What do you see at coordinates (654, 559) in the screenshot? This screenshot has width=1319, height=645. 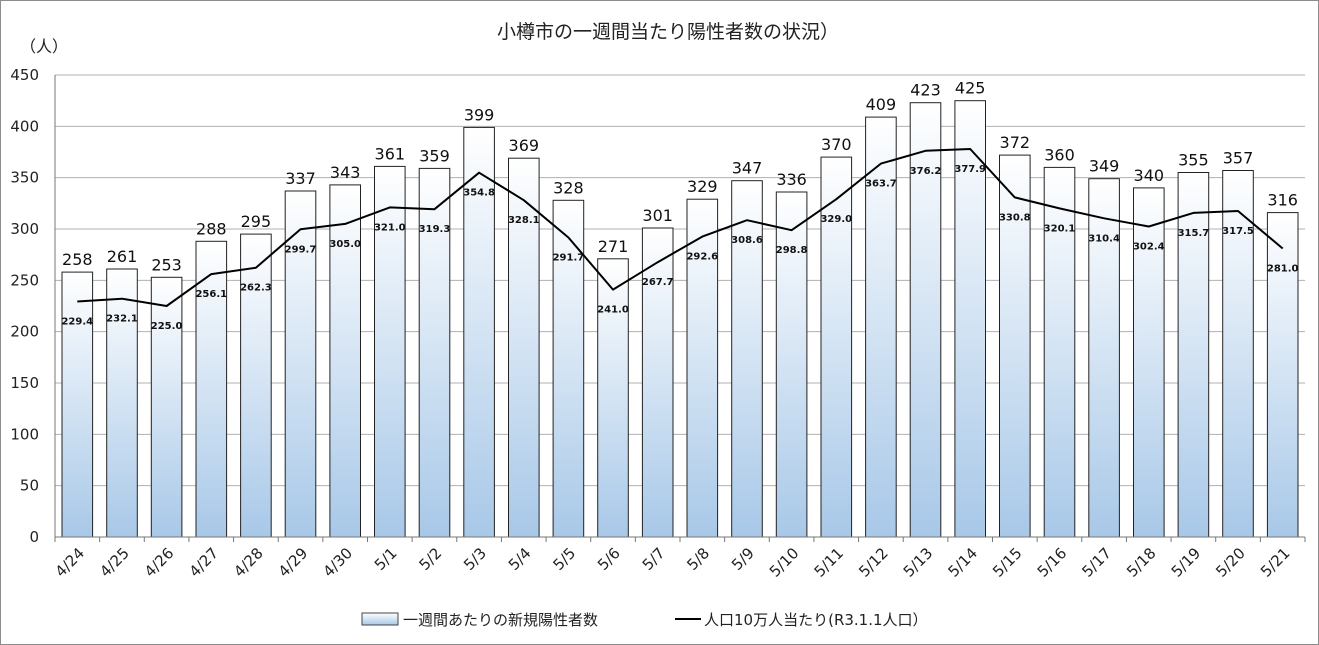 I see `x-tick-label: 5/7` at bounding box center [654, 559].